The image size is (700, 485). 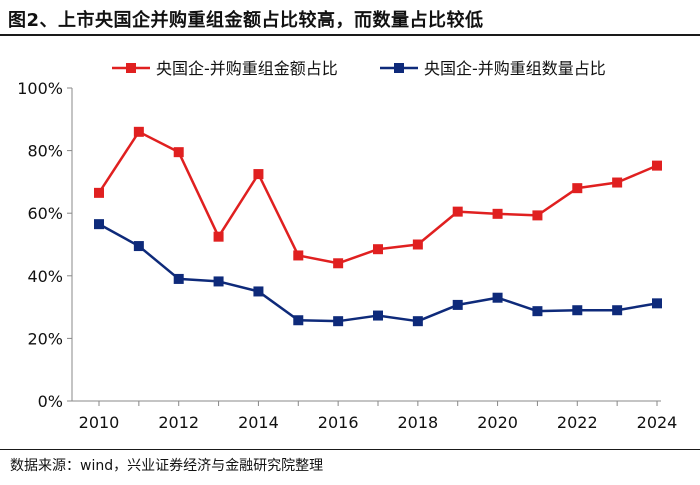 What do you see at coordinates (258, 422) in the screenshot?
I see `x-tick-label: 2014` at bounding box center [258, 422].